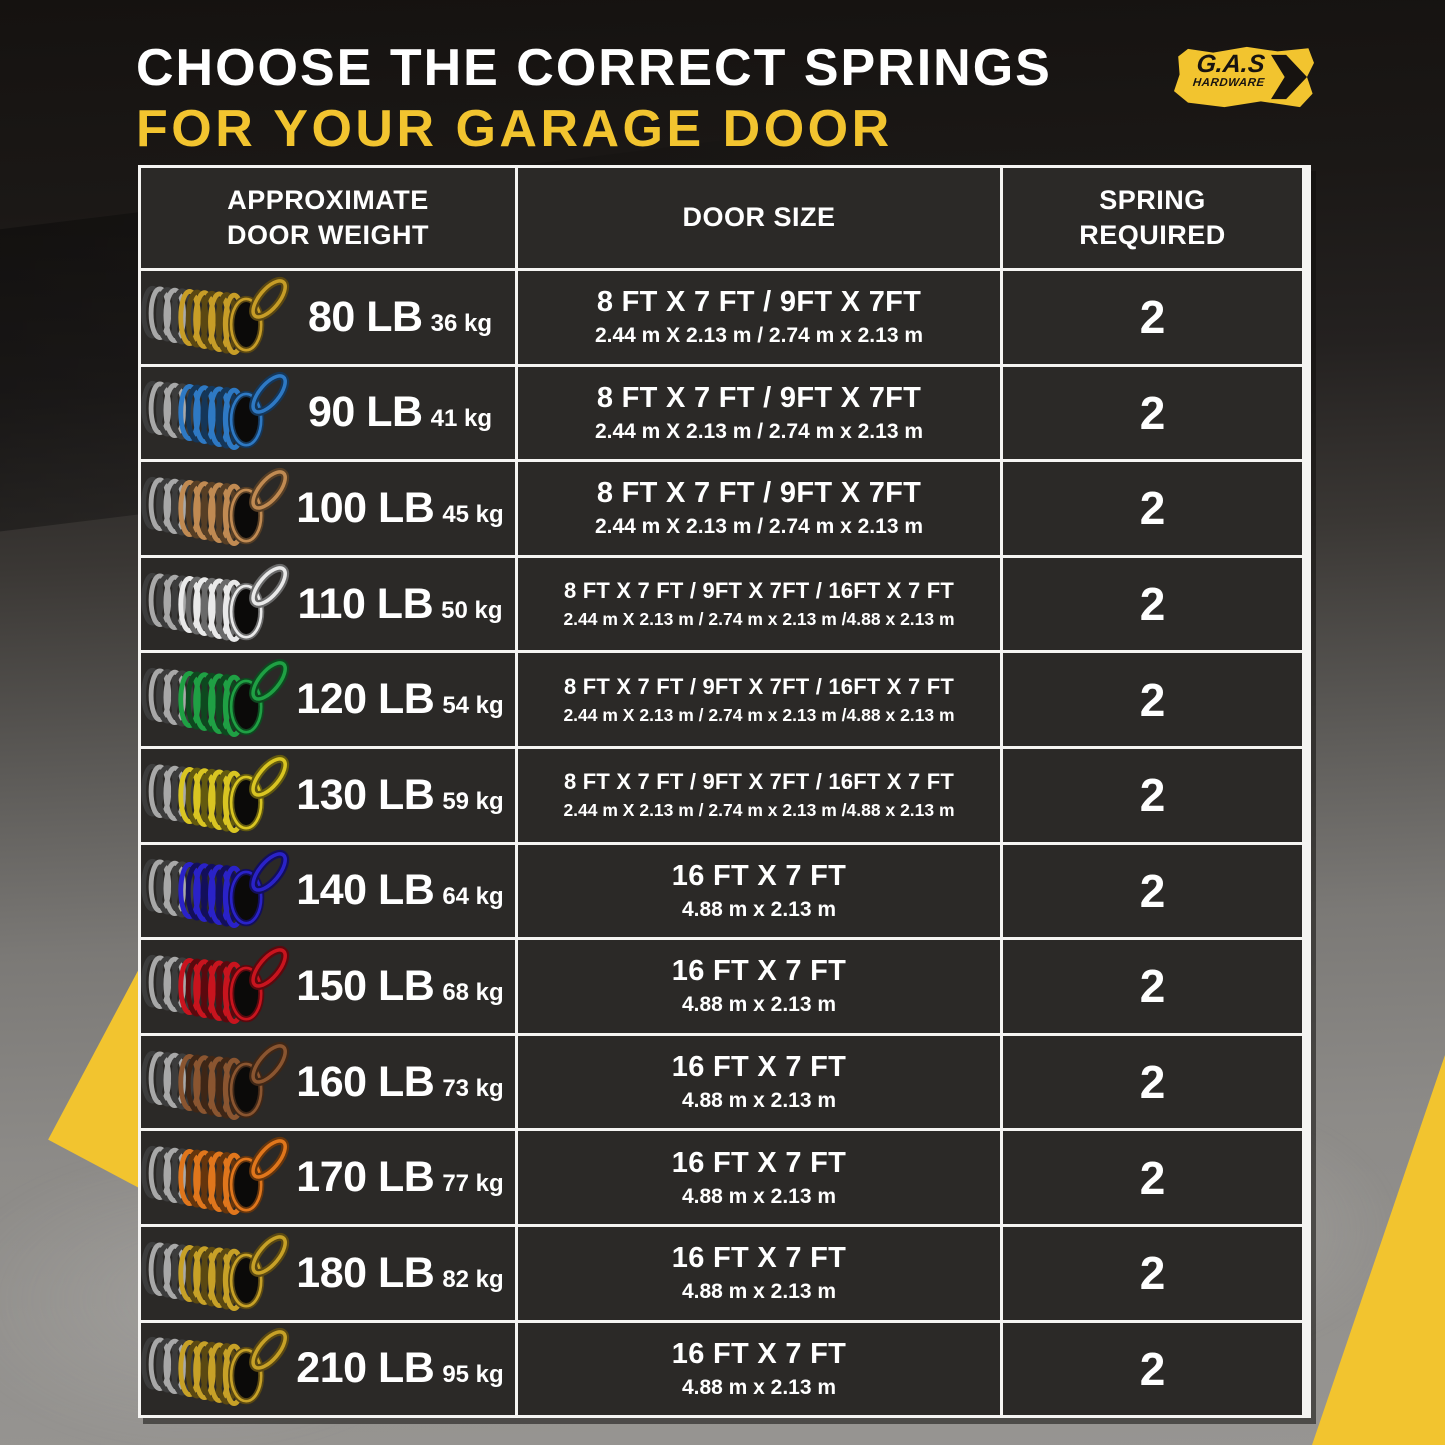 The width and height of the screenshot is (1445, 1445). What do you see at coordinates (365, 1177) in the screenshot?
I see `weight-lb: 170 LB` at bounding box center [365, 1177].